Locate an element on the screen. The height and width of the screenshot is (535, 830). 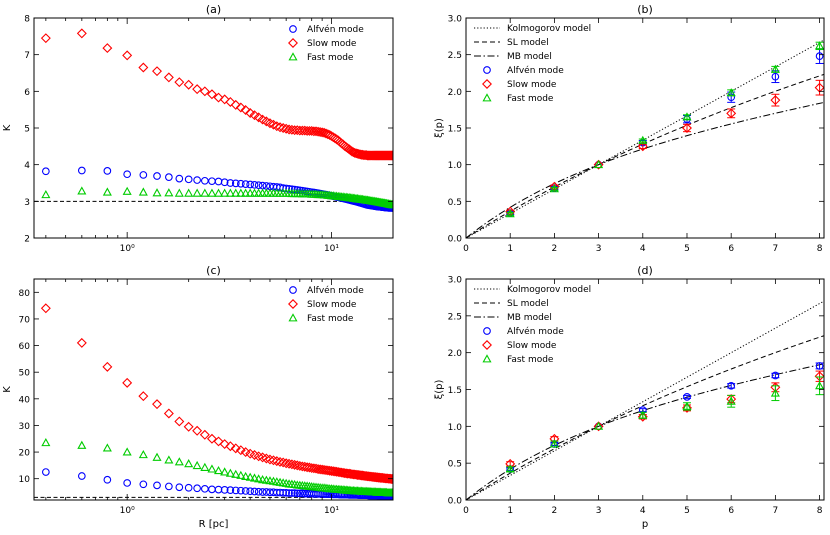
x-tick-label: 6 is located at coordinates (731, 511).